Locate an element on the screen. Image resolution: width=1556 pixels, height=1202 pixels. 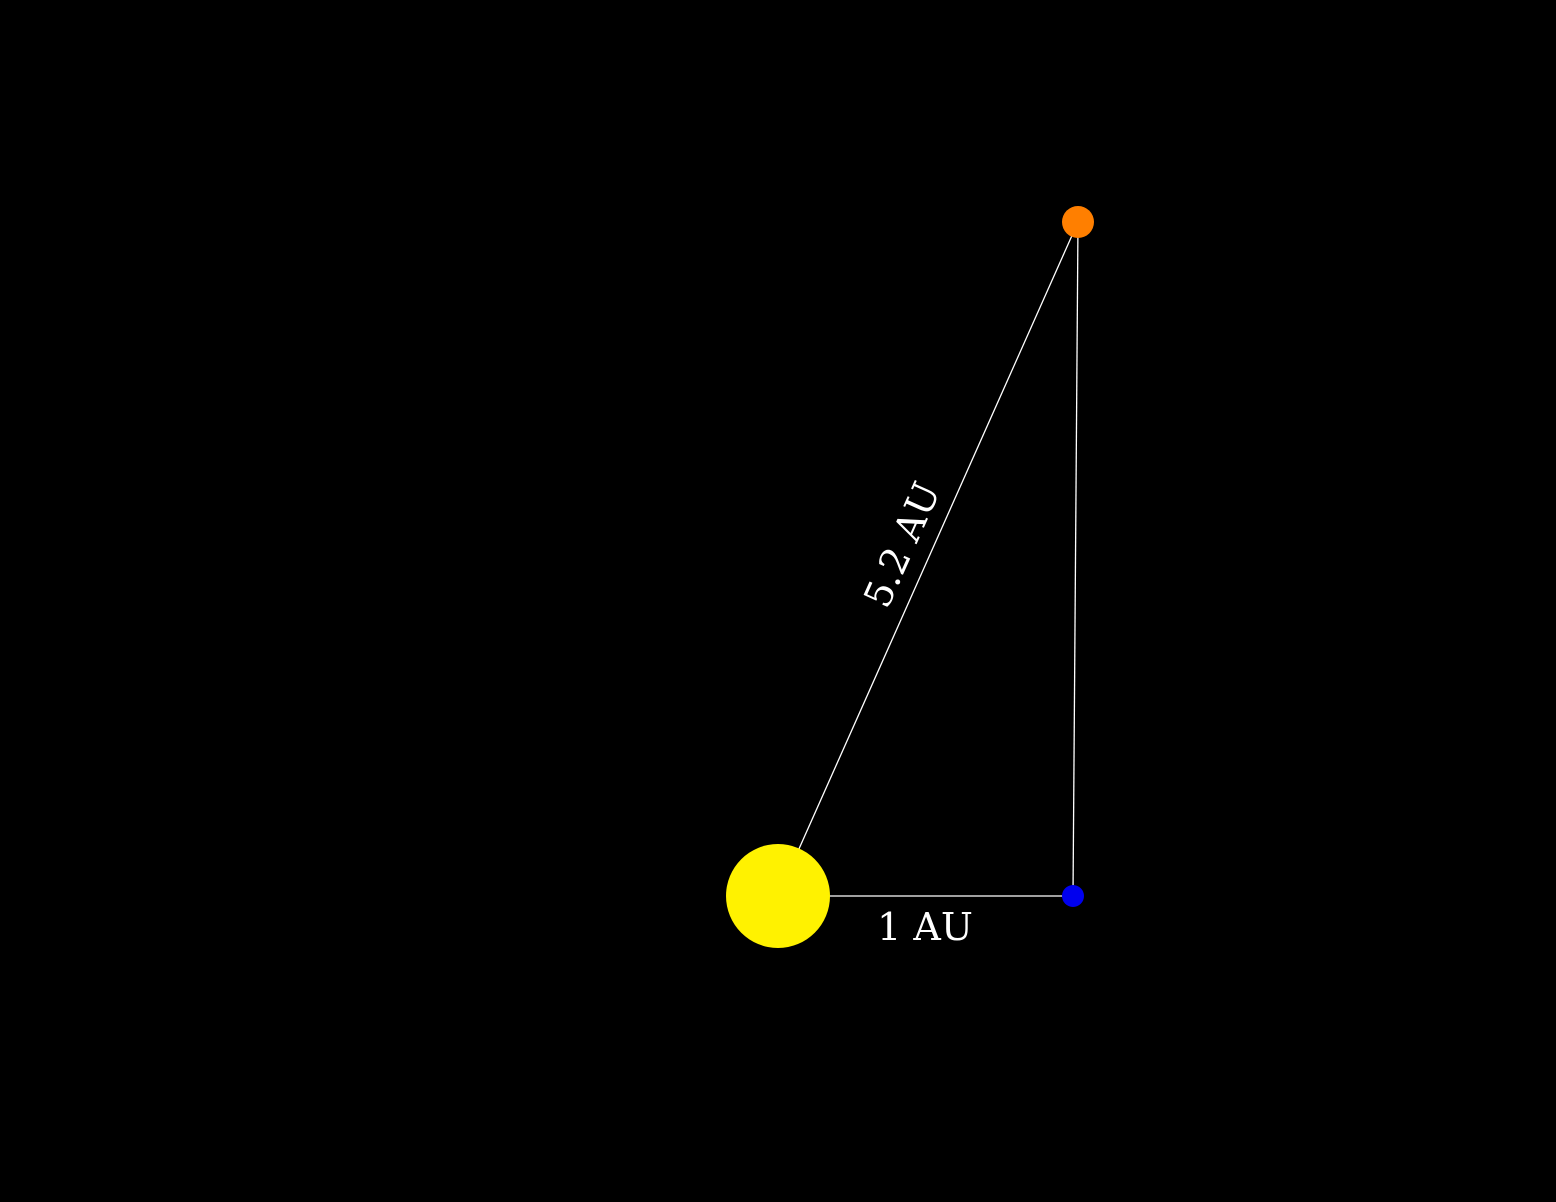
sun-jupiter-line is located at coordinates (928, 559).